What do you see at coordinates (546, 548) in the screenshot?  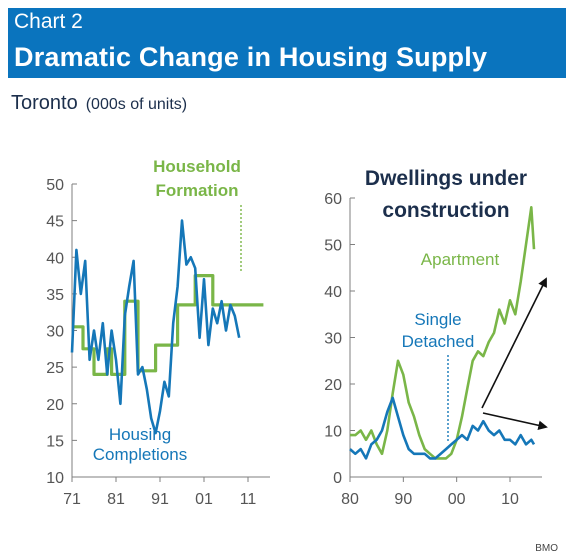 I see `source-label: BMO` at bounding box center [546, 548].